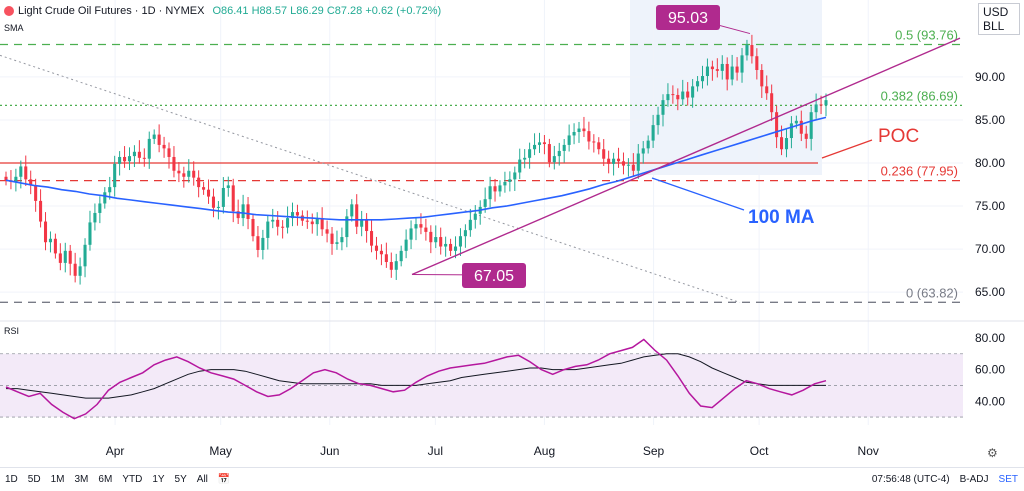  What do you see at coordinates (990, 292) in the screenshot?
I see `y-tick-label: 65.00` at bounding box center [990, 292].